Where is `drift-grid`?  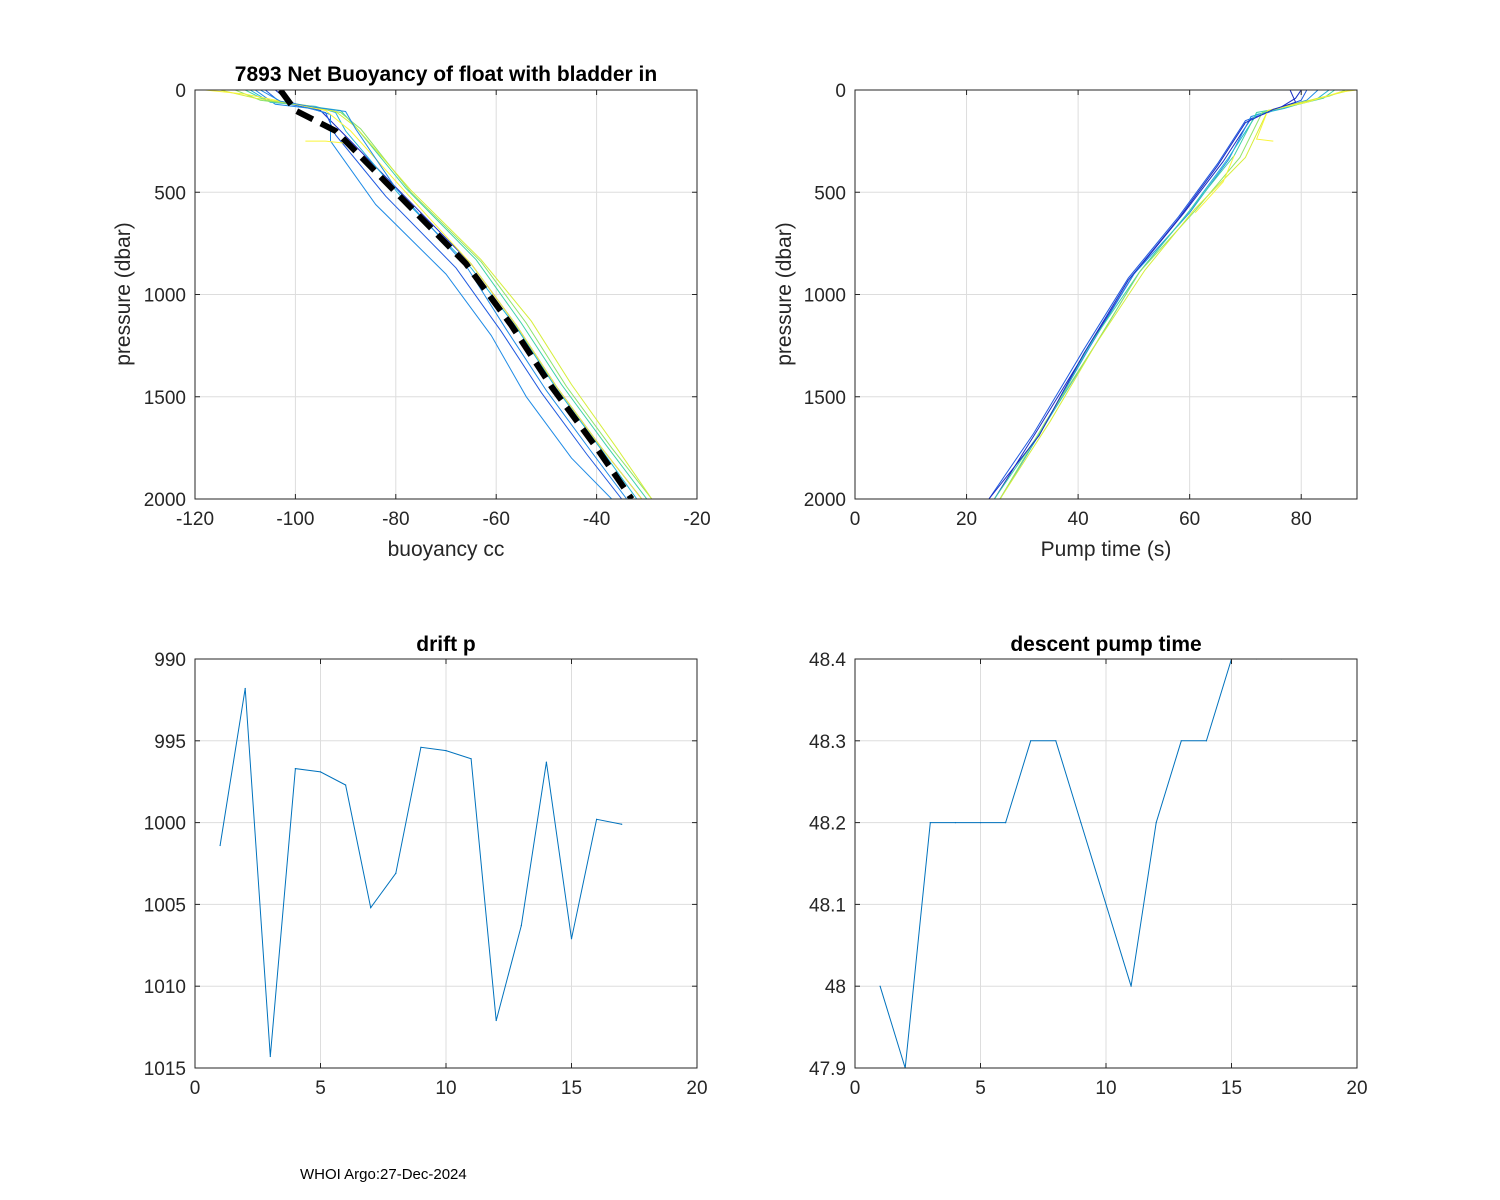
drift-grid is located at coordinates (446, 863).